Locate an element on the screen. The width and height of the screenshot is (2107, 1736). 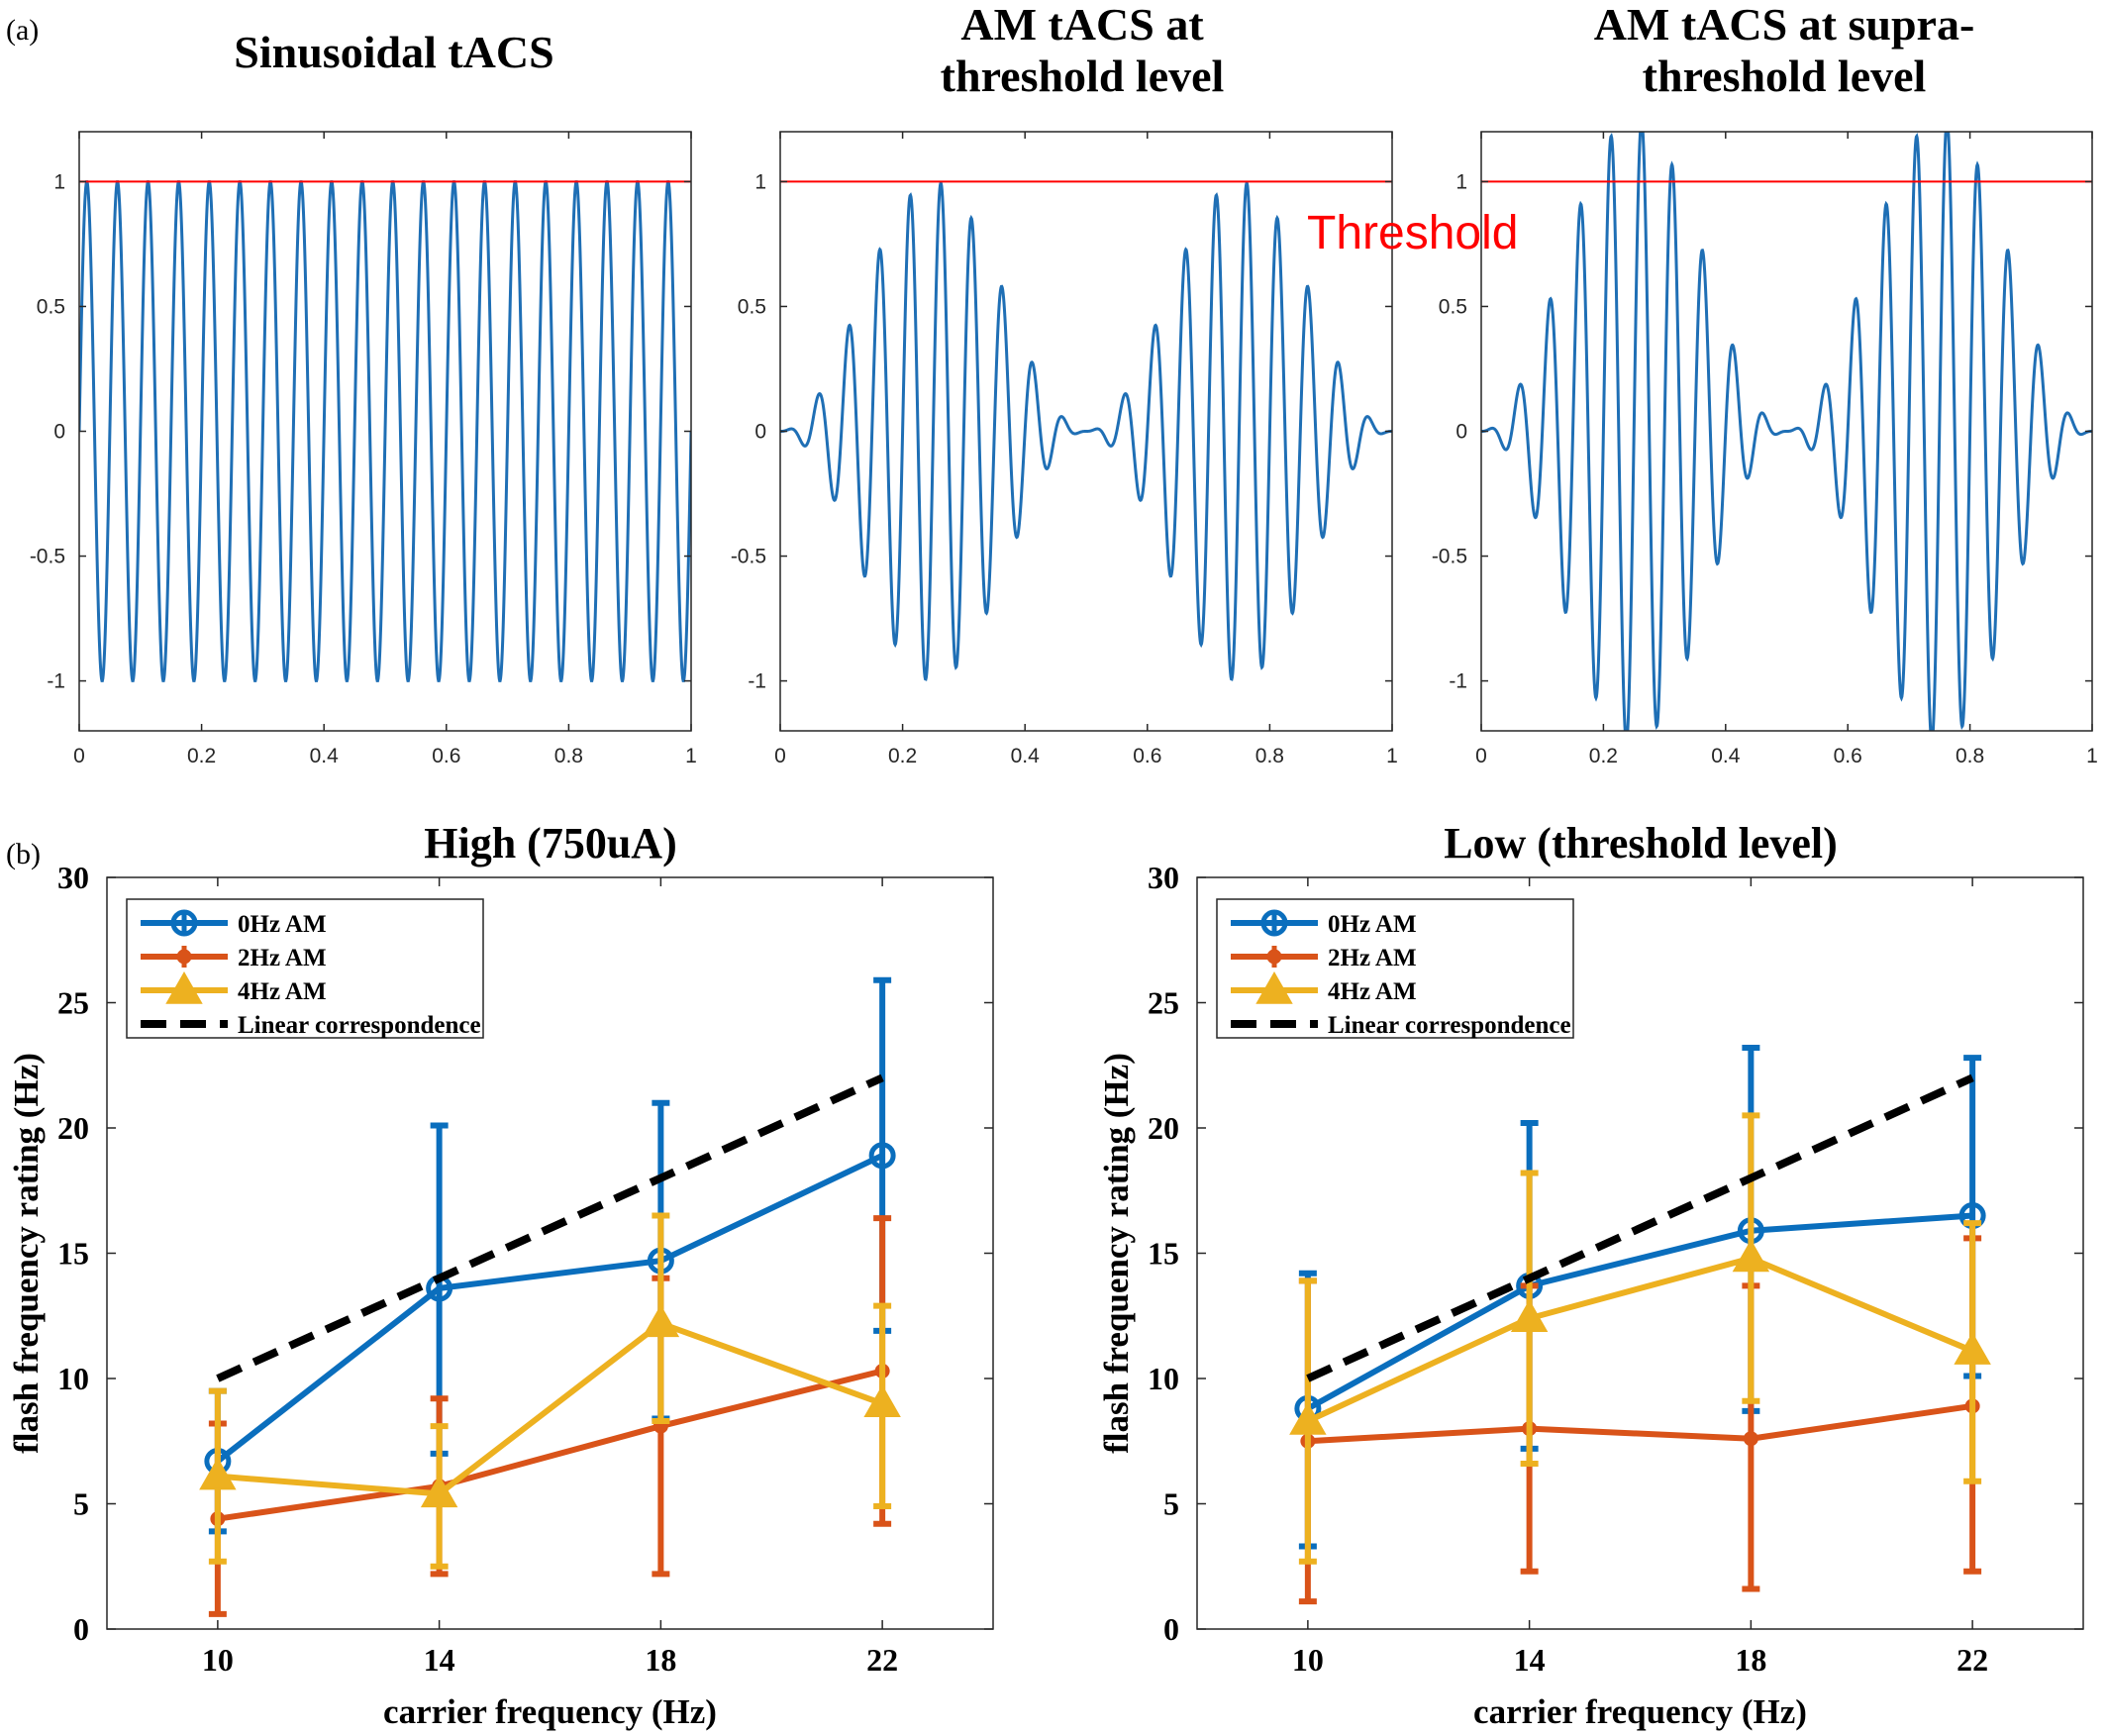
threshold-annotation: Threshold is located at coordinates (1412, 233).